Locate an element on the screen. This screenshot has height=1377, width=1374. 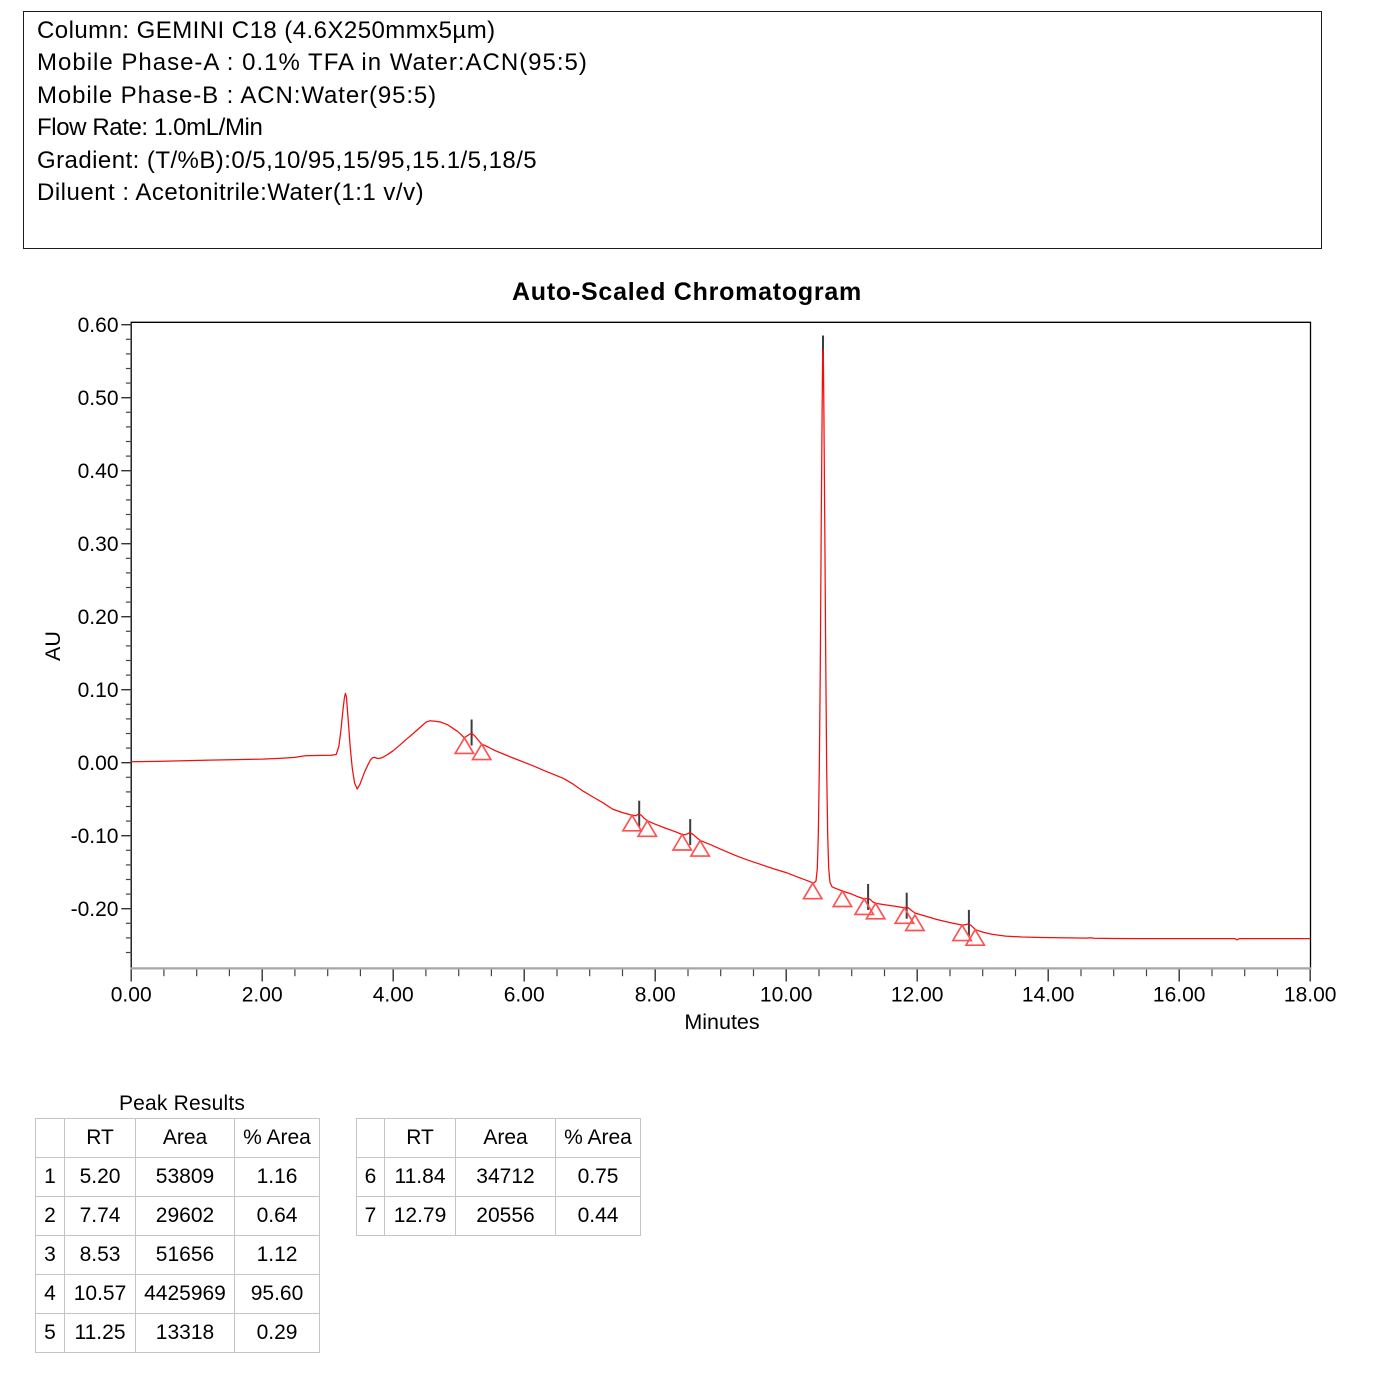
svg-text: 0.40 is located at coordinates (98, 471).